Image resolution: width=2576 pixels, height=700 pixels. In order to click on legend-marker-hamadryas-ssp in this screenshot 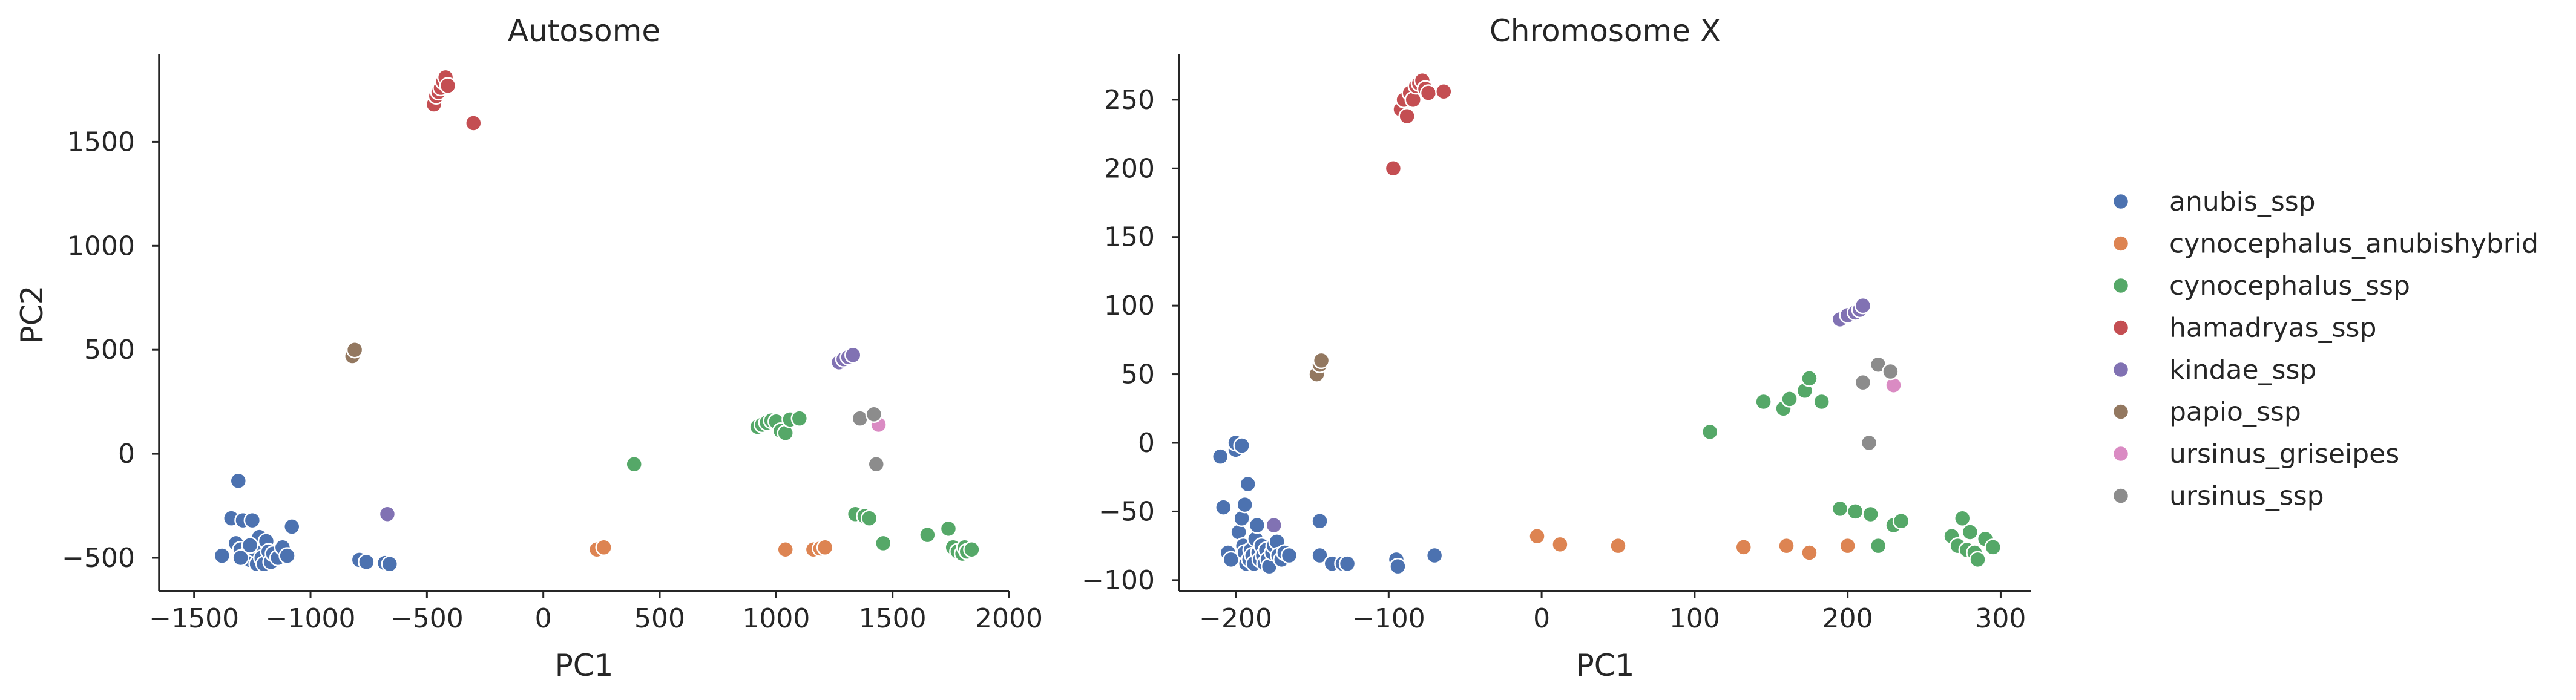, I will do `click(2121, 327)`.